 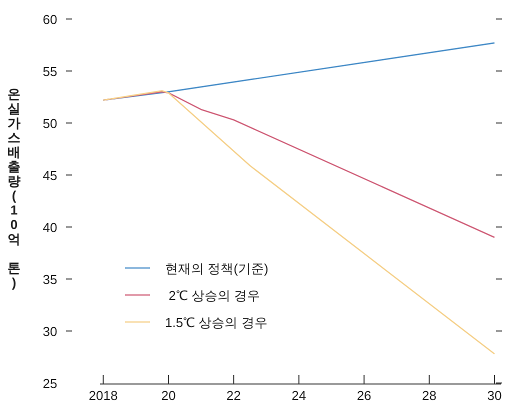 I want to click on legend-label: 현재의 정책(기준), so click(x=216, y=268).